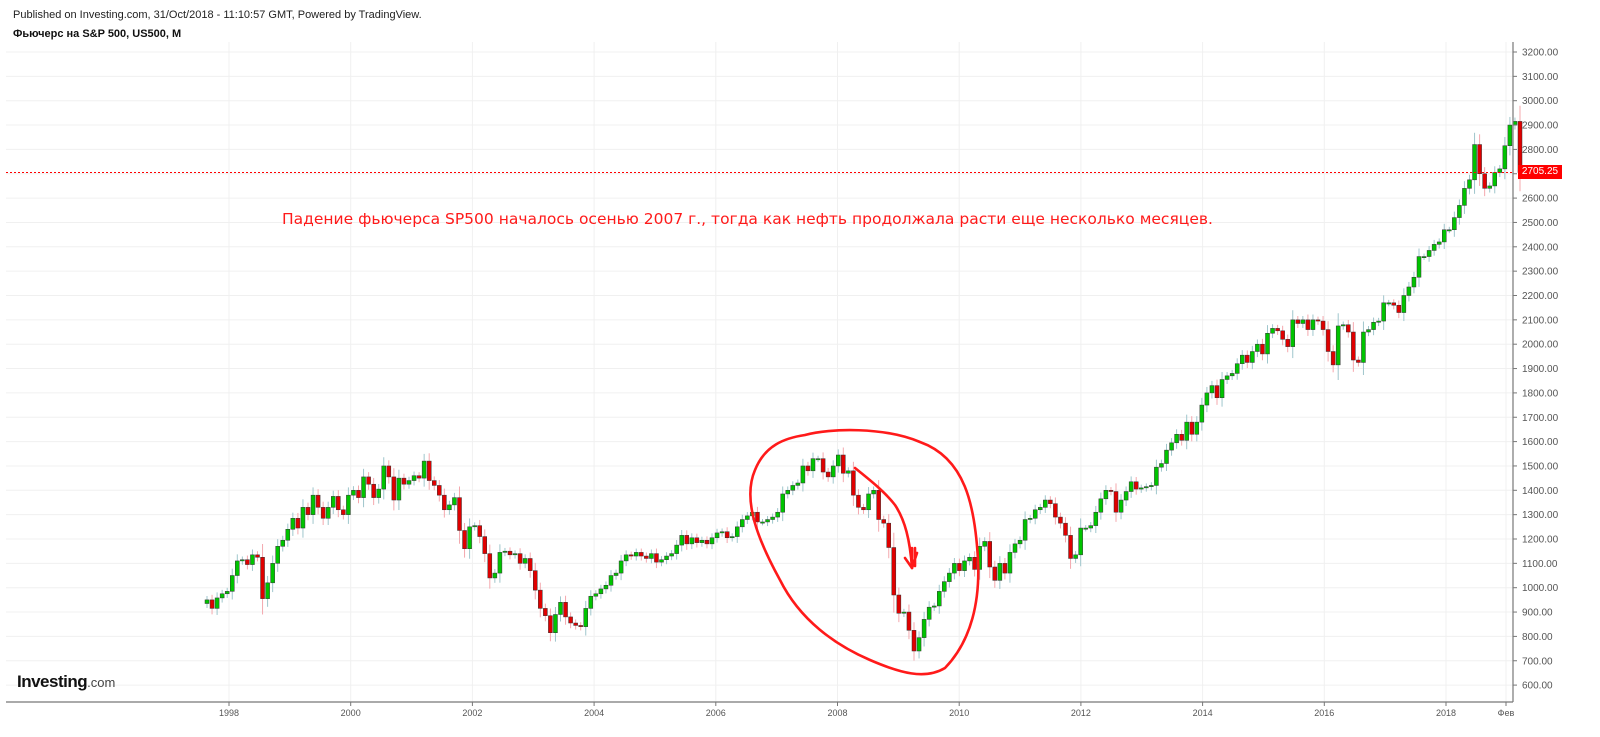  Describe the element at coordinates (1203, 713) in the screenshot. I see `time-tick-label: 2014` at that location.